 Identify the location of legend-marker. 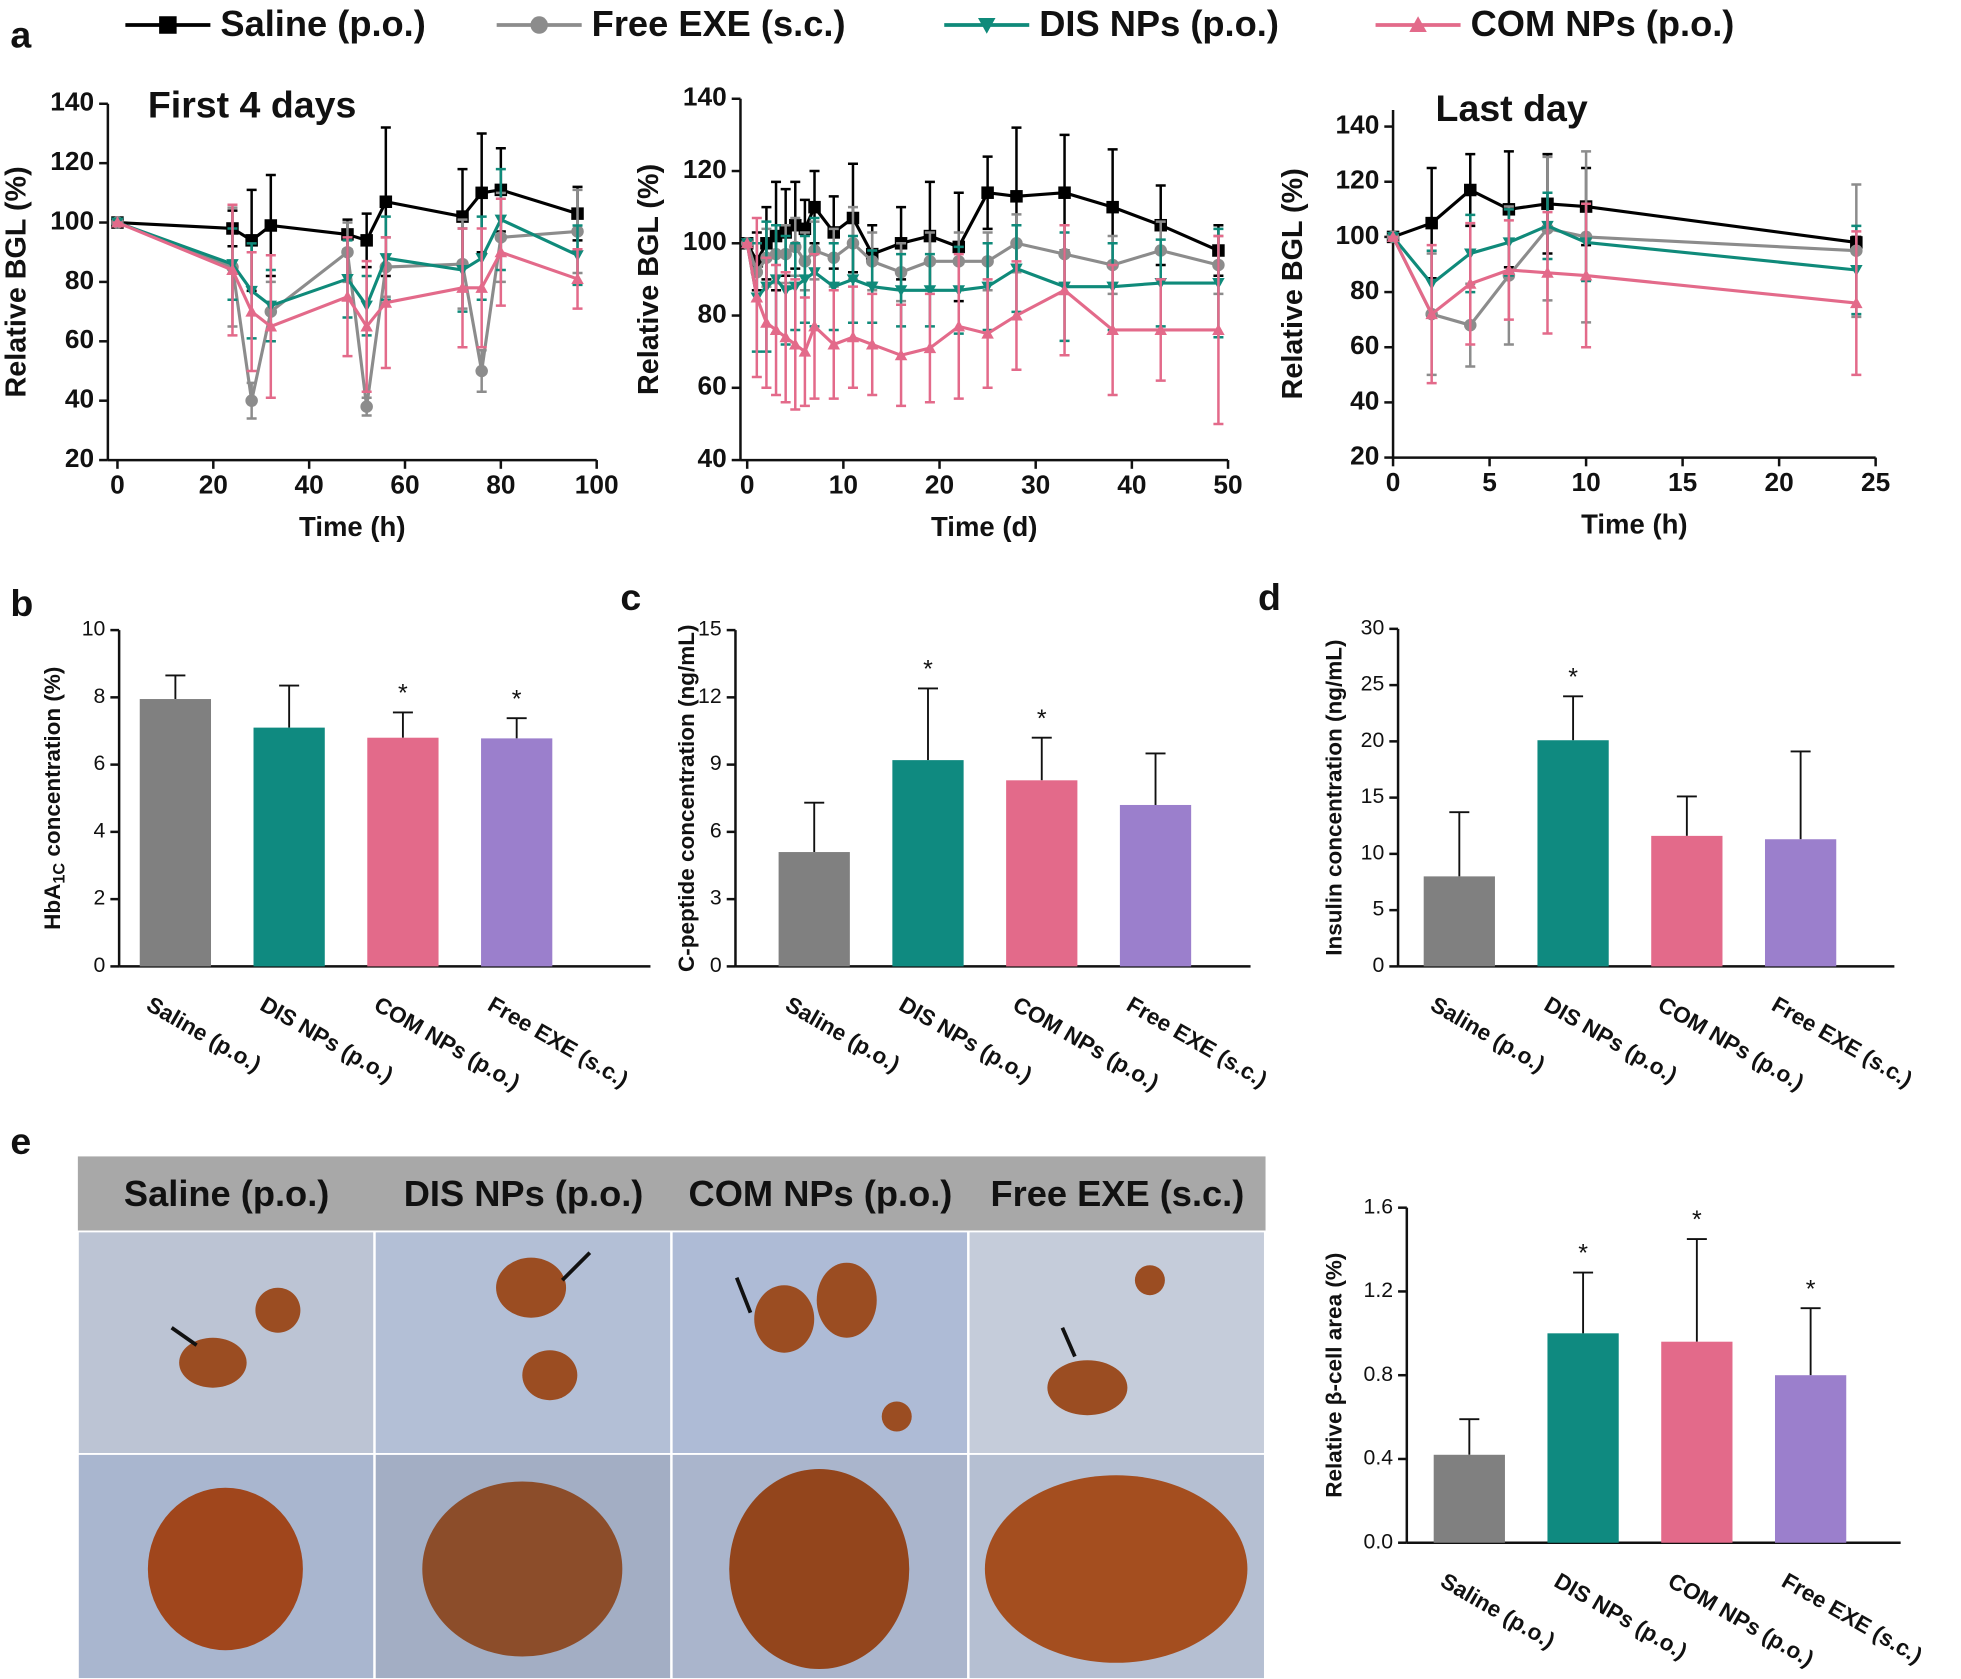
(539, 25).